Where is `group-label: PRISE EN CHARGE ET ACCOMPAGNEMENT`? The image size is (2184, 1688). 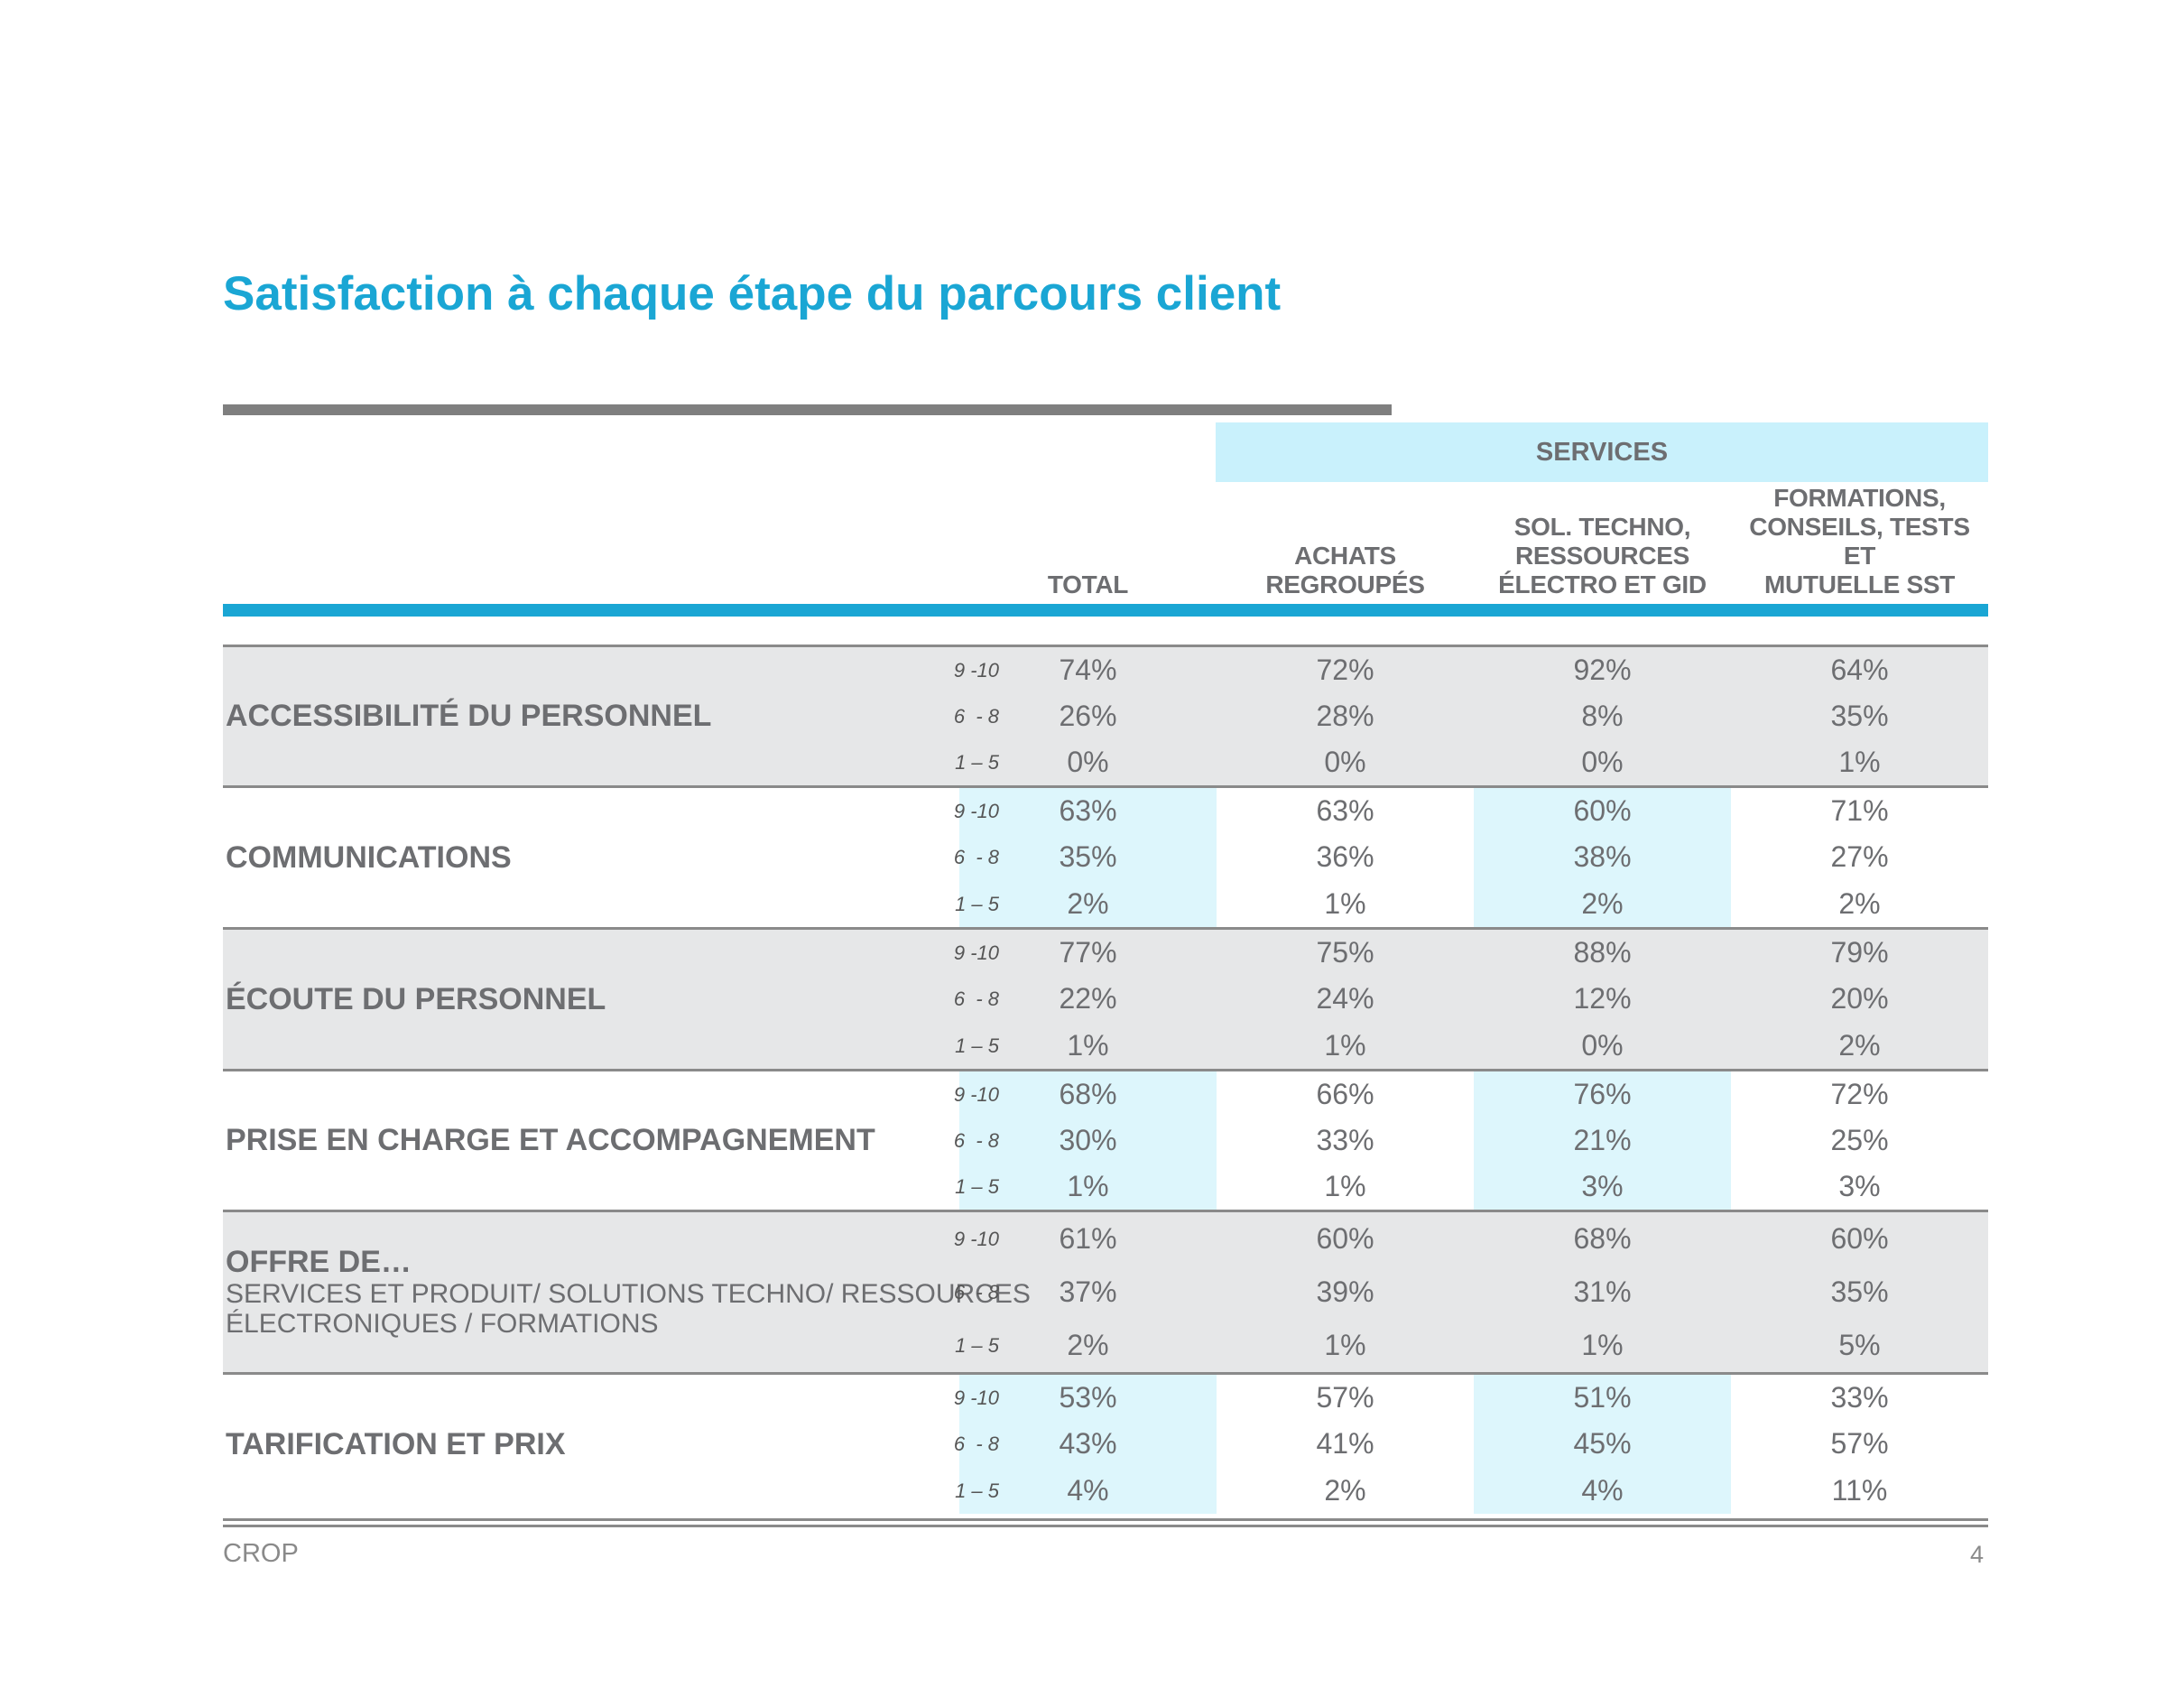 group-label: PRISE EN CHARGE ET ACCOMPAGNEMENT is located at coordinates (656, 1141).